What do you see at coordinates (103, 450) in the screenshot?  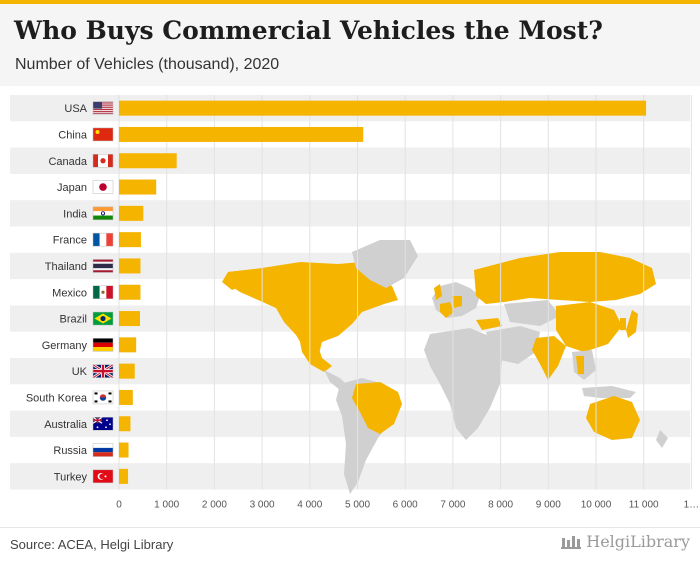 I see `ru-flag-icon` at bounding box center [103, 450].